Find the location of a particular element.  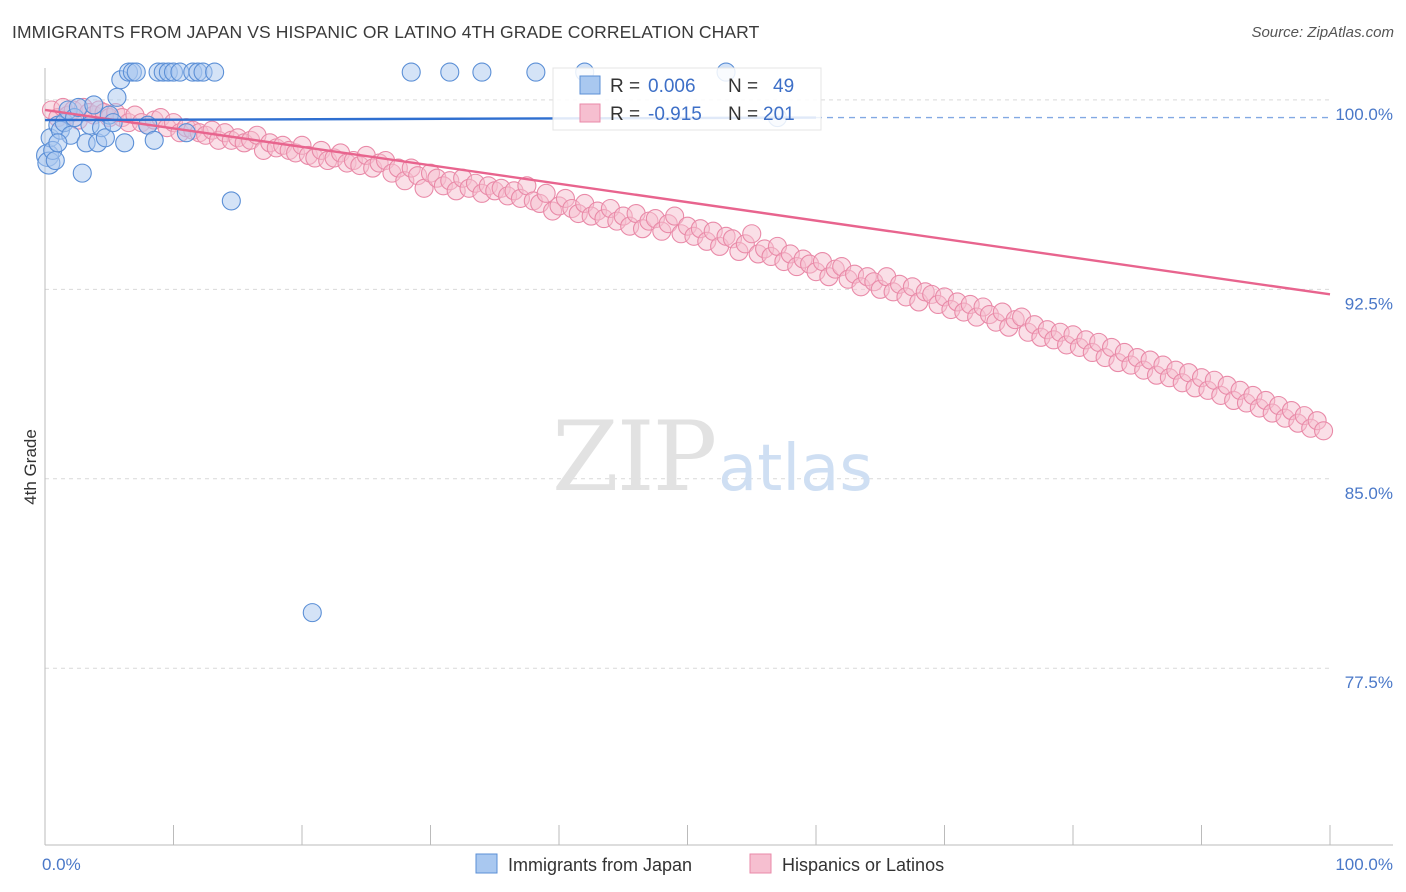

legend-swatch-hispanic is located at coordinates (760, 863).